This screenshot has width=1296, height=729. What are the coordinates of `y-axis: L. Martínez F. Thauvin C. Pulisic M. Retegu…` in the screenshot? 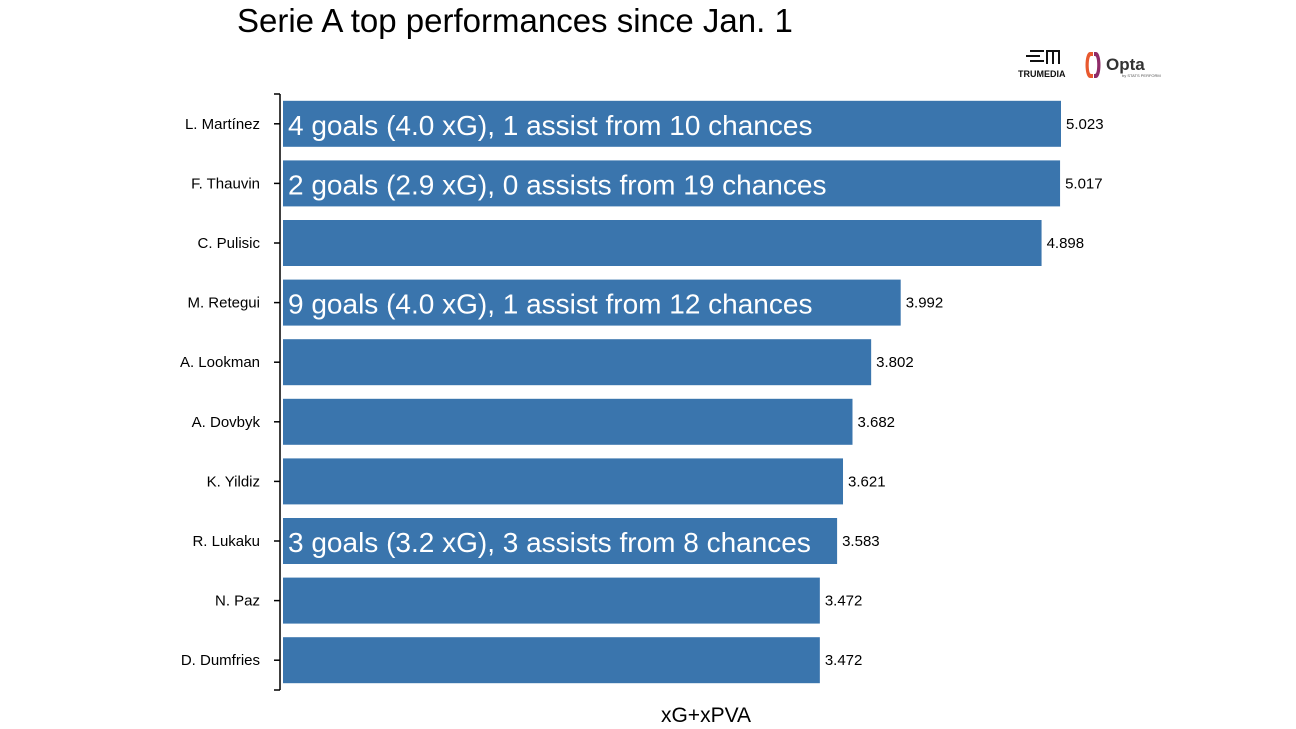 It's located at (230, 392).